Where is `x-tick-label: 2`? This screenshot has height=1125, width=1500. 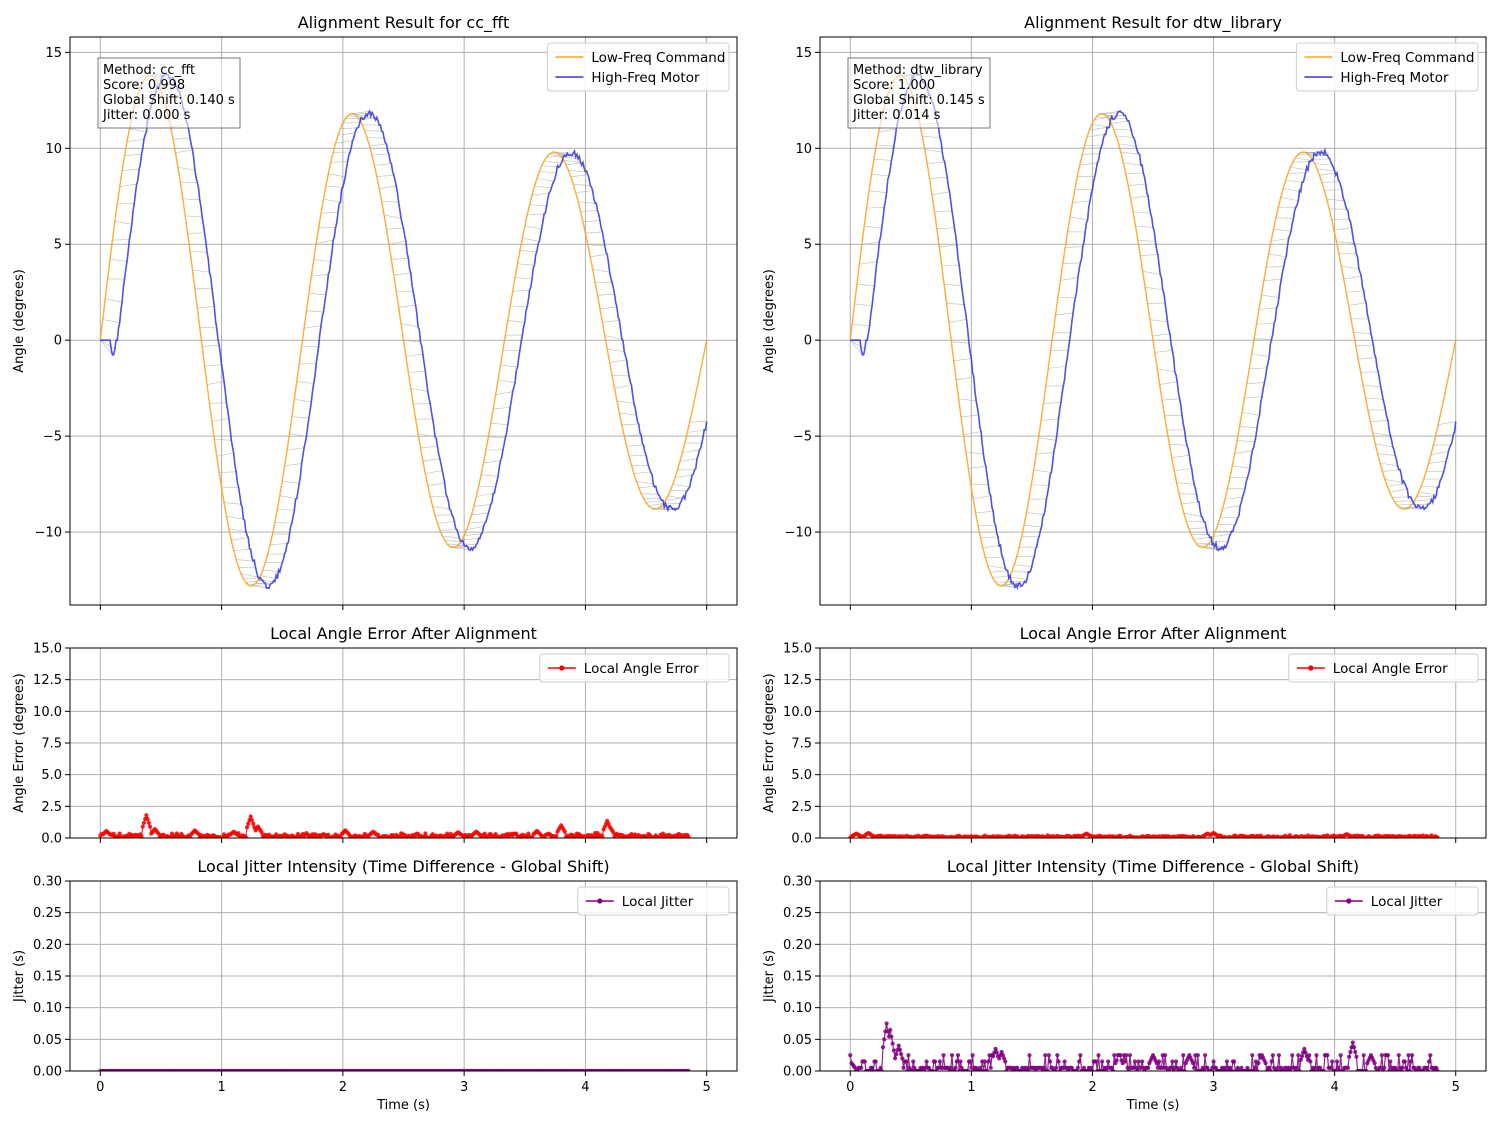
x-tick-label: 2 is located at coordinates (343, 1087).